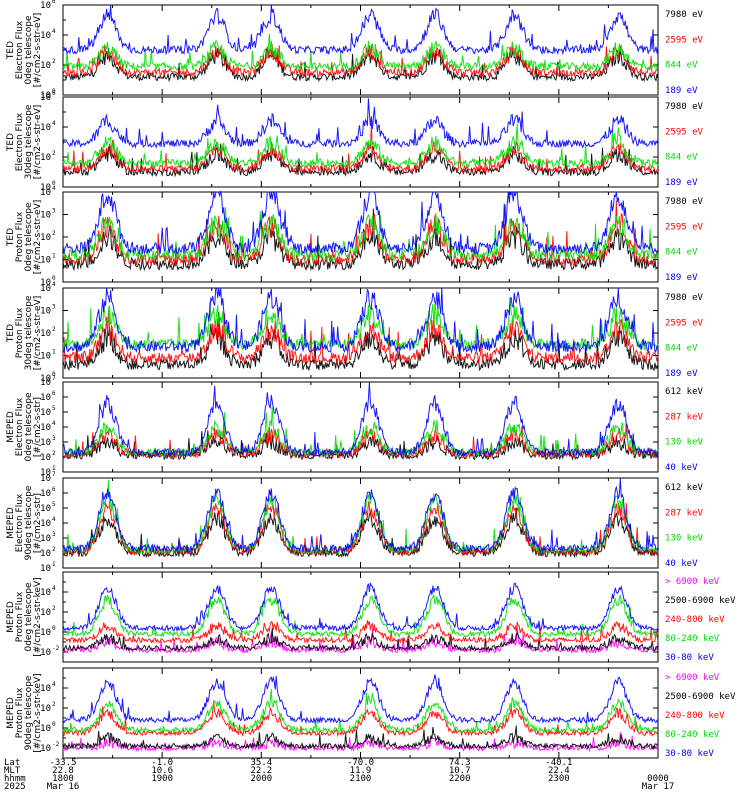  What do you see at coordinates (261, 771) in the screenshot?
I see `time-axis-value: 22.2` at bounding box center [261, 771].